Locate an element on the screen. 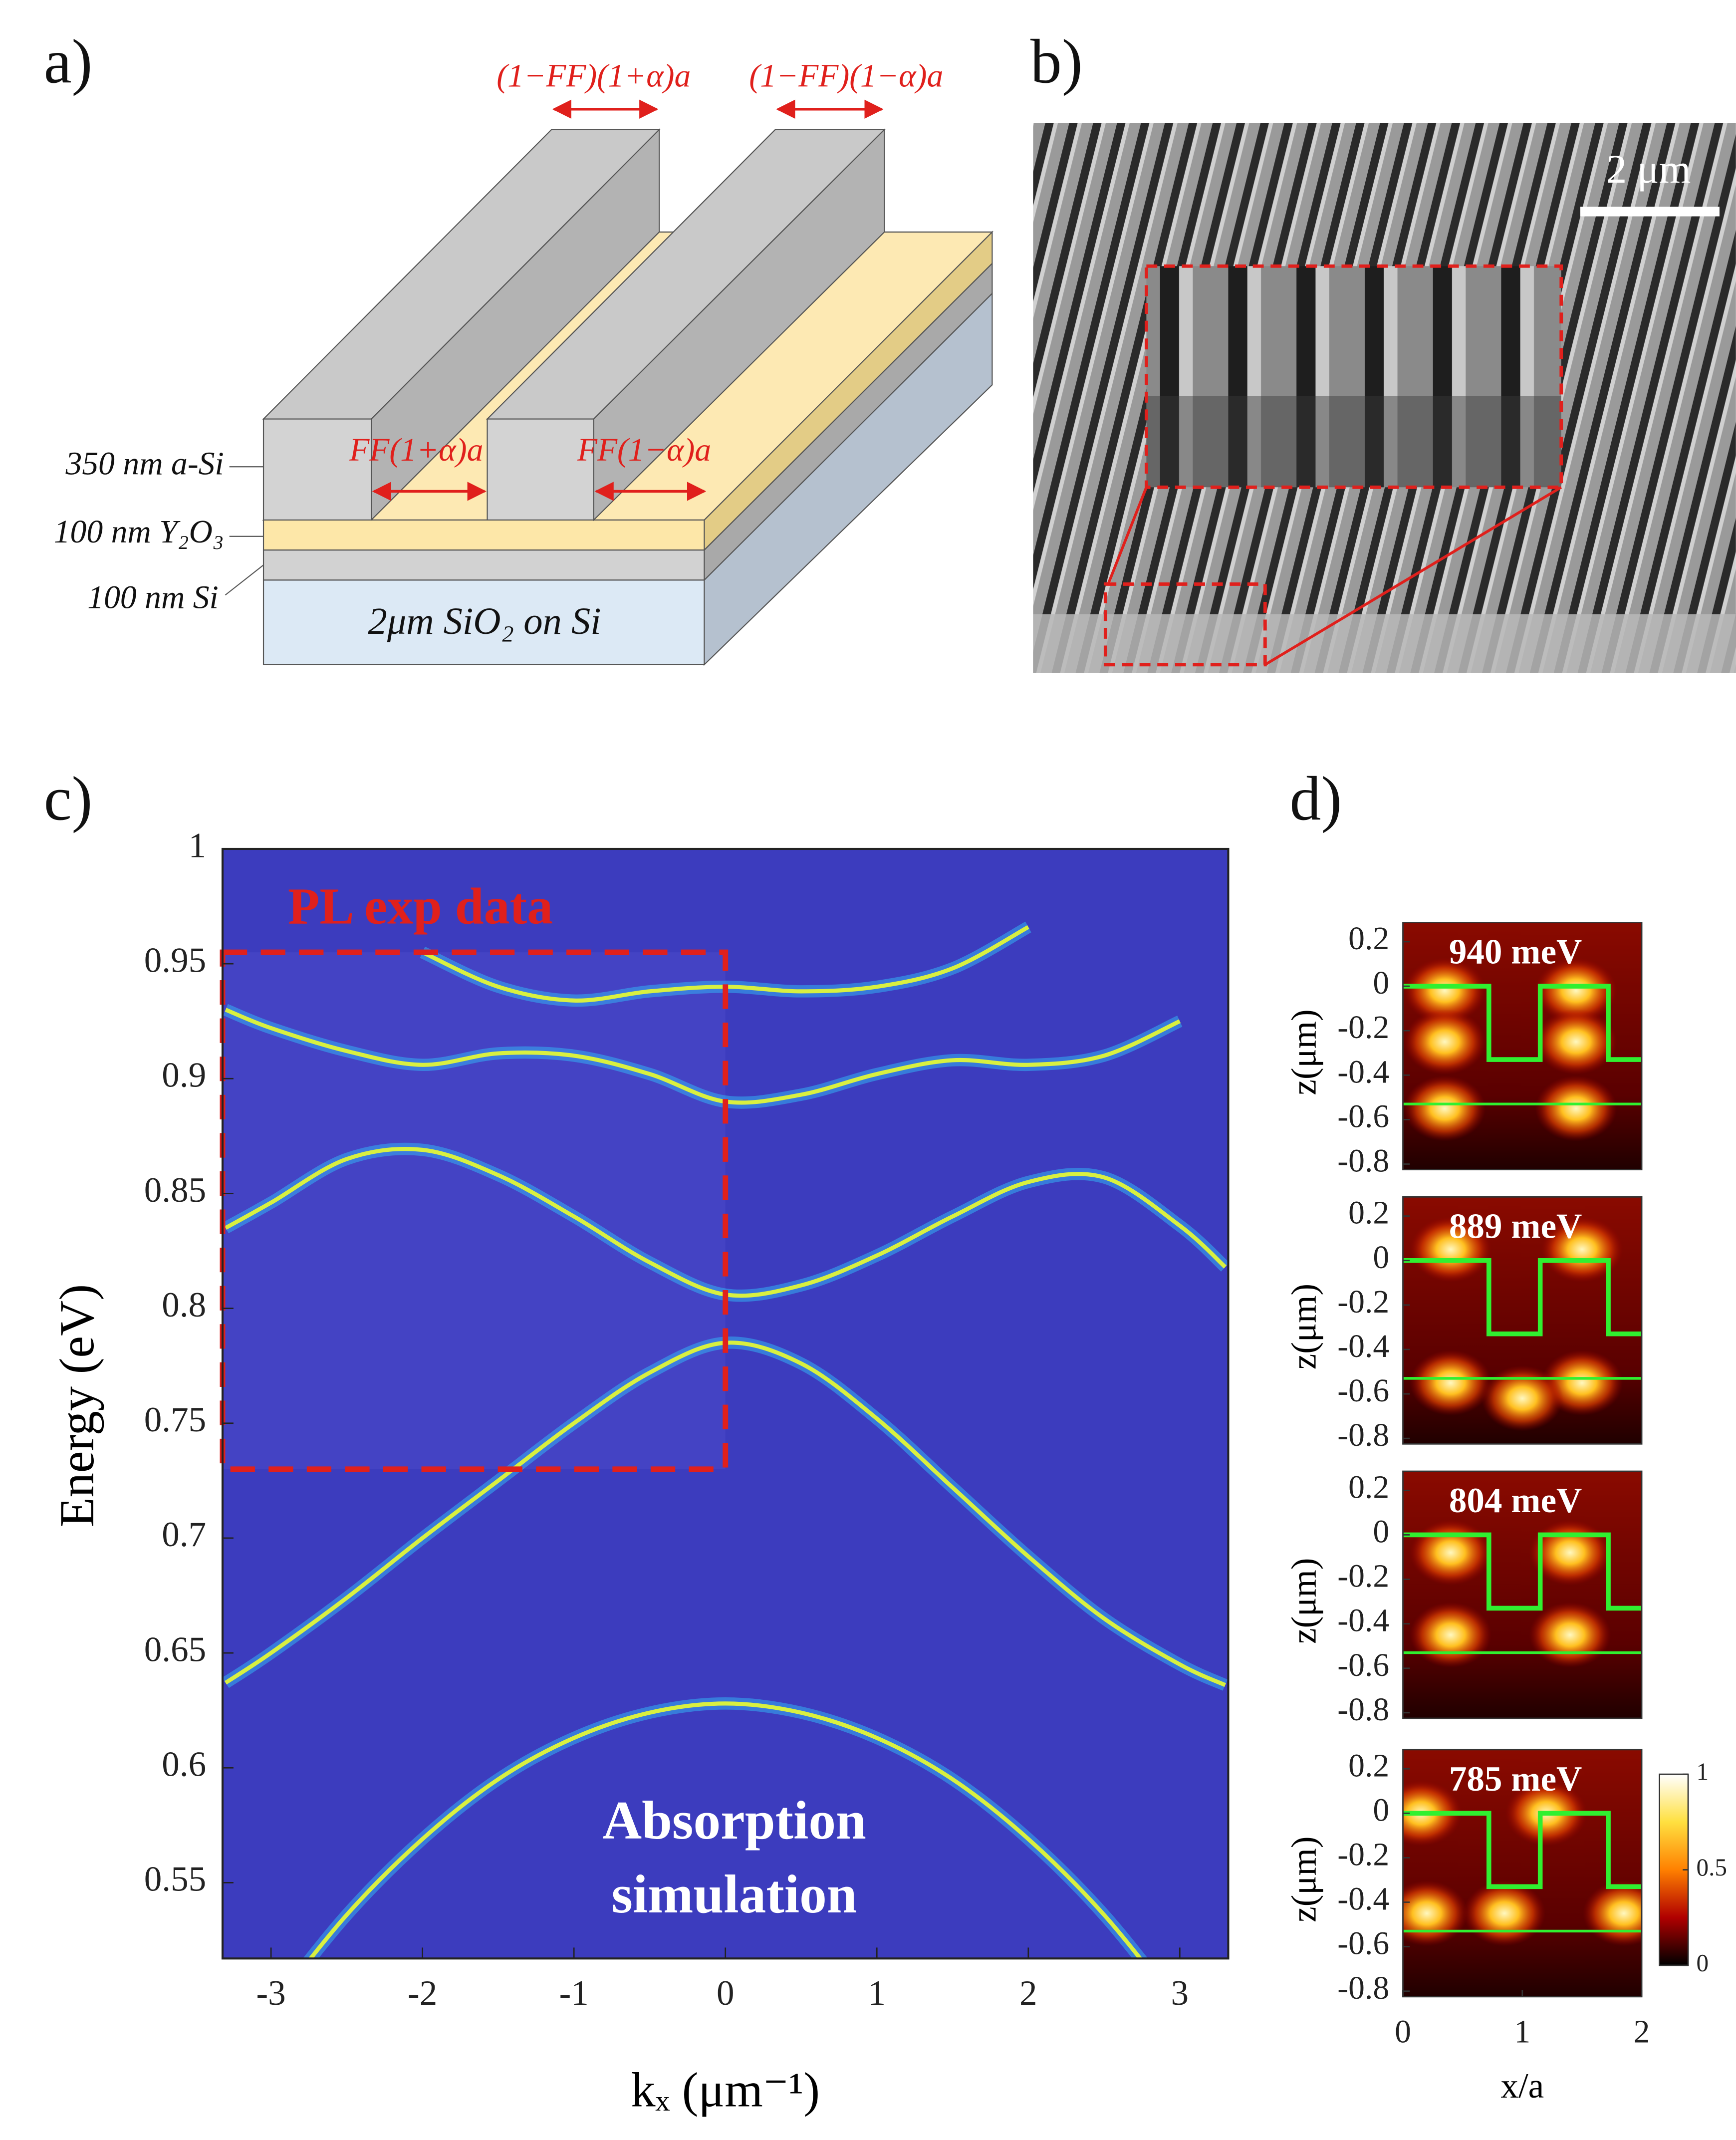  layer-label: 350 nm a-Si is located at coordinates (144, 464).